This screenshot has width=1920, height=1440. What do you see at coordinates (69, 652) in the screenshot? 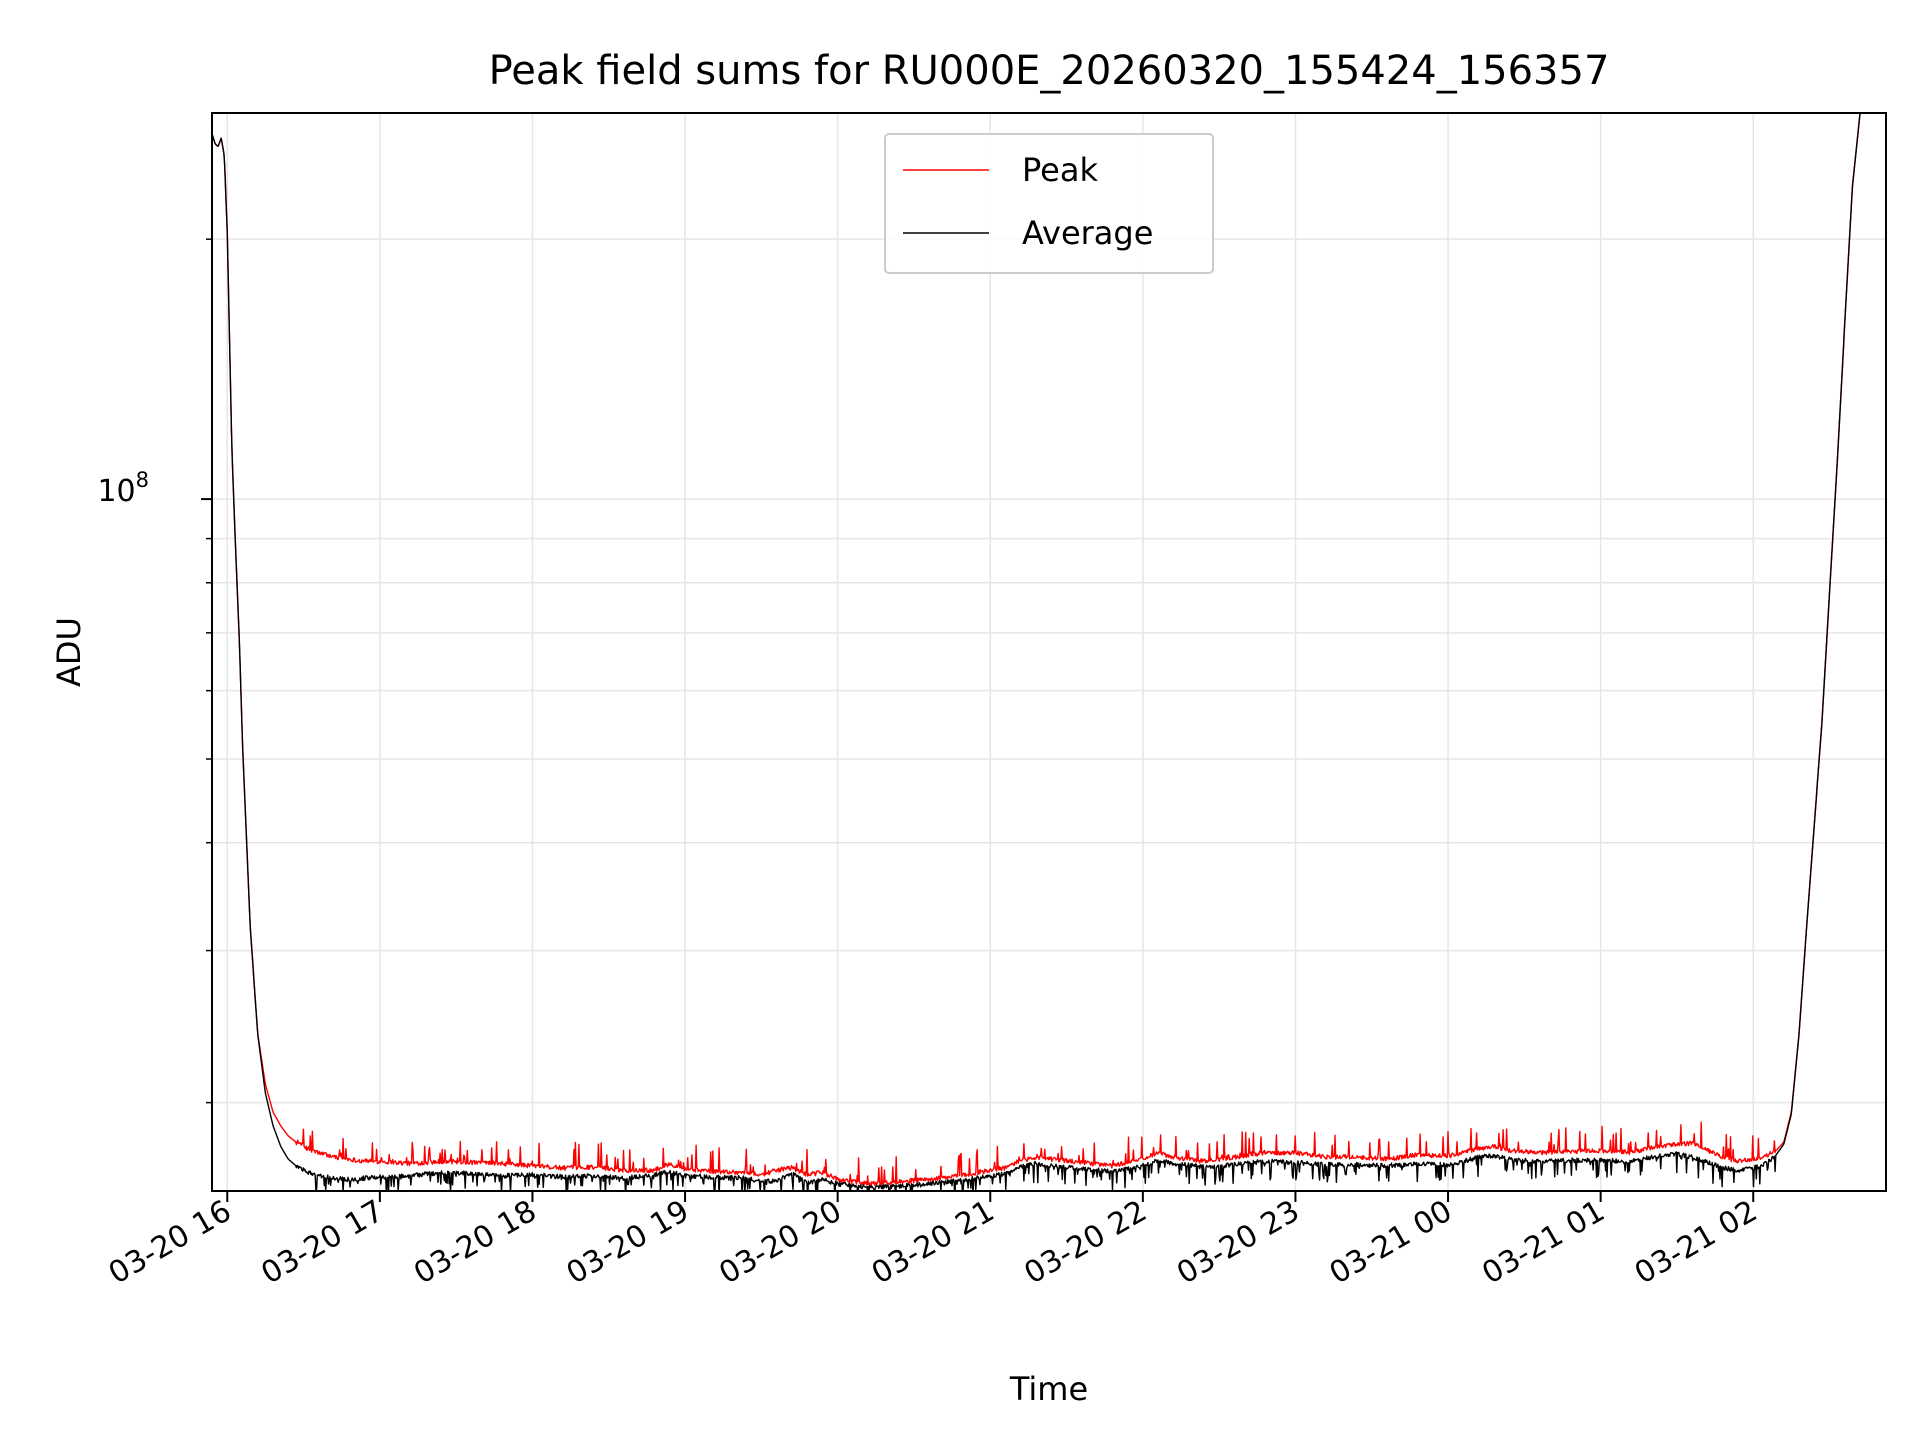
I see `y-axis-label: ADU` at bounding box center [69, 652].